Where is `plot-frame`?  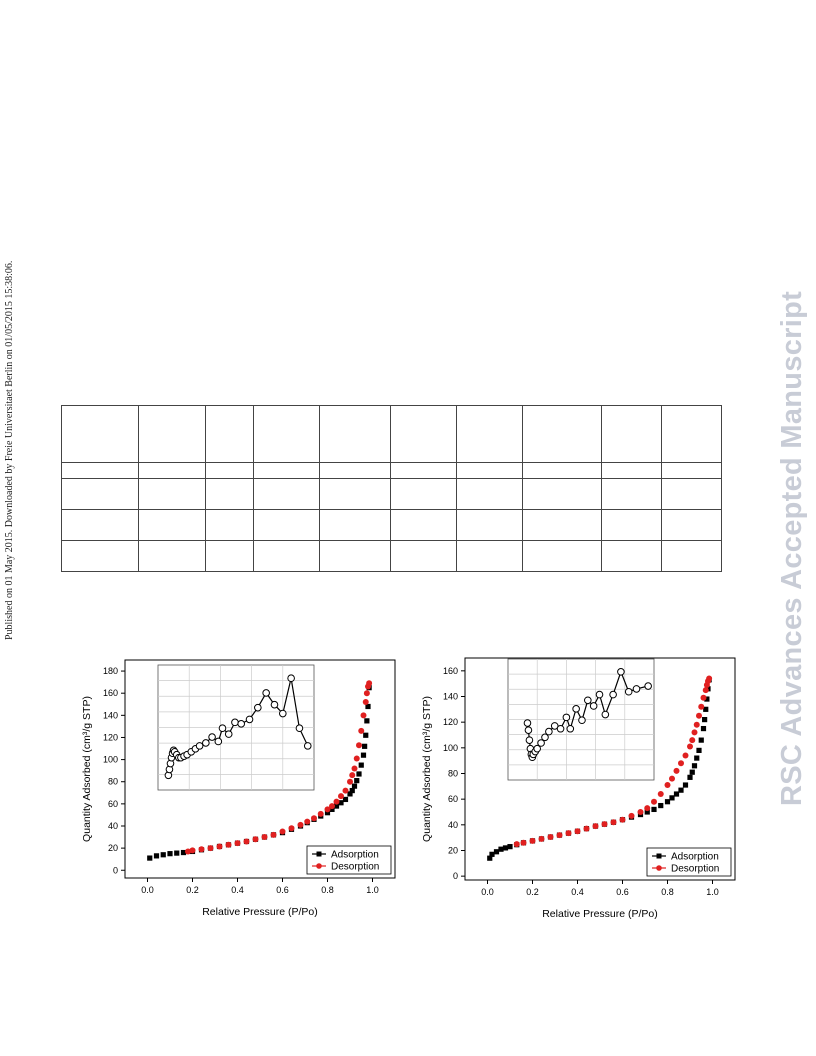 plot-frame is located at coordinates (260, 769).